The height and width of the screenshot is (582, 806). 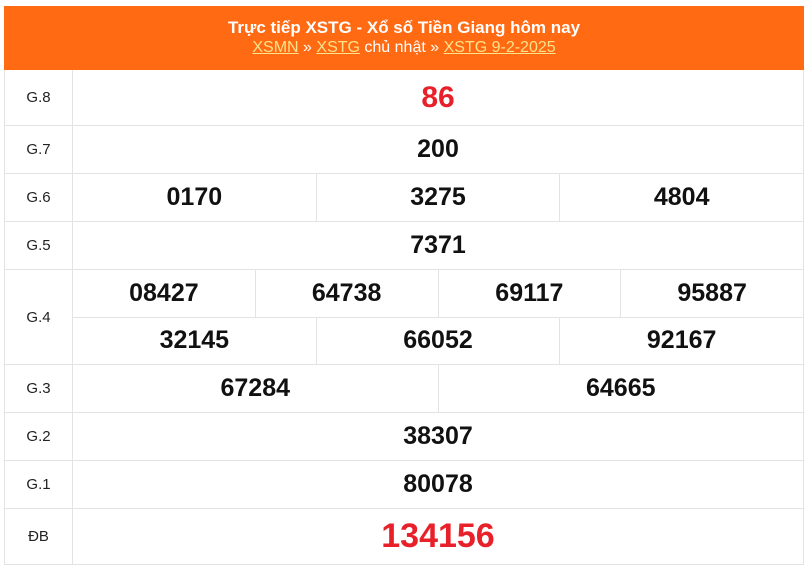 What do you see at coordinates (404, 246) in the screenshot?
I see `prize-row-g5: G.5 7371` at bounding box center [404, 246].